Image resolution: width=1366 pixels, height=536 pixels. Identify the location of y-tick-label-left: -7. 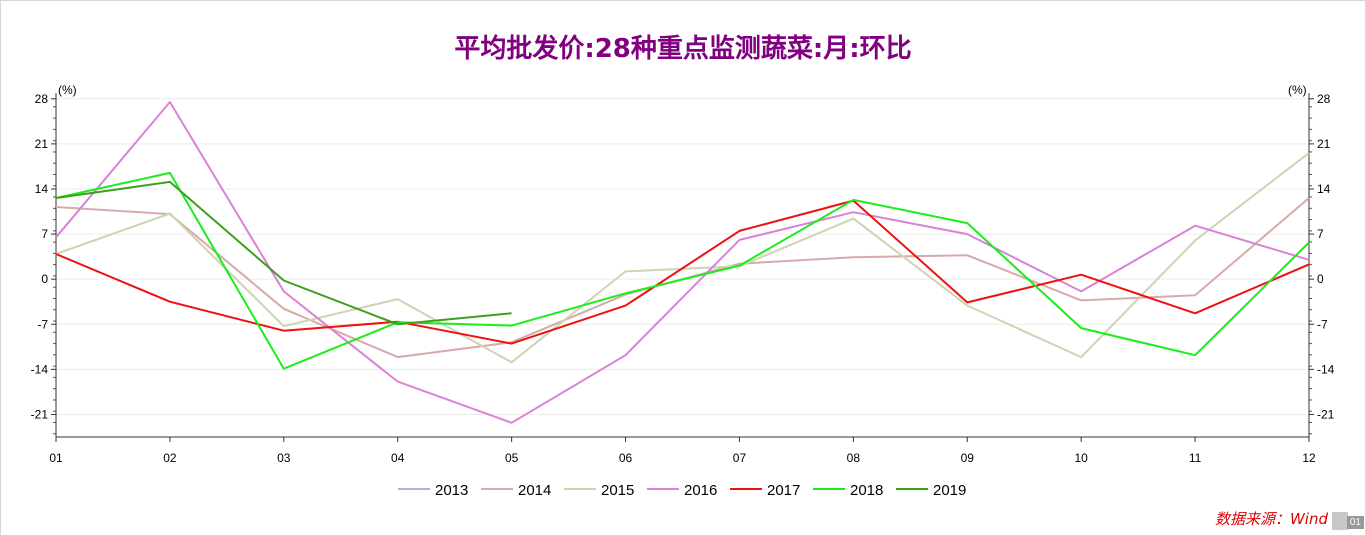
(42, 324).